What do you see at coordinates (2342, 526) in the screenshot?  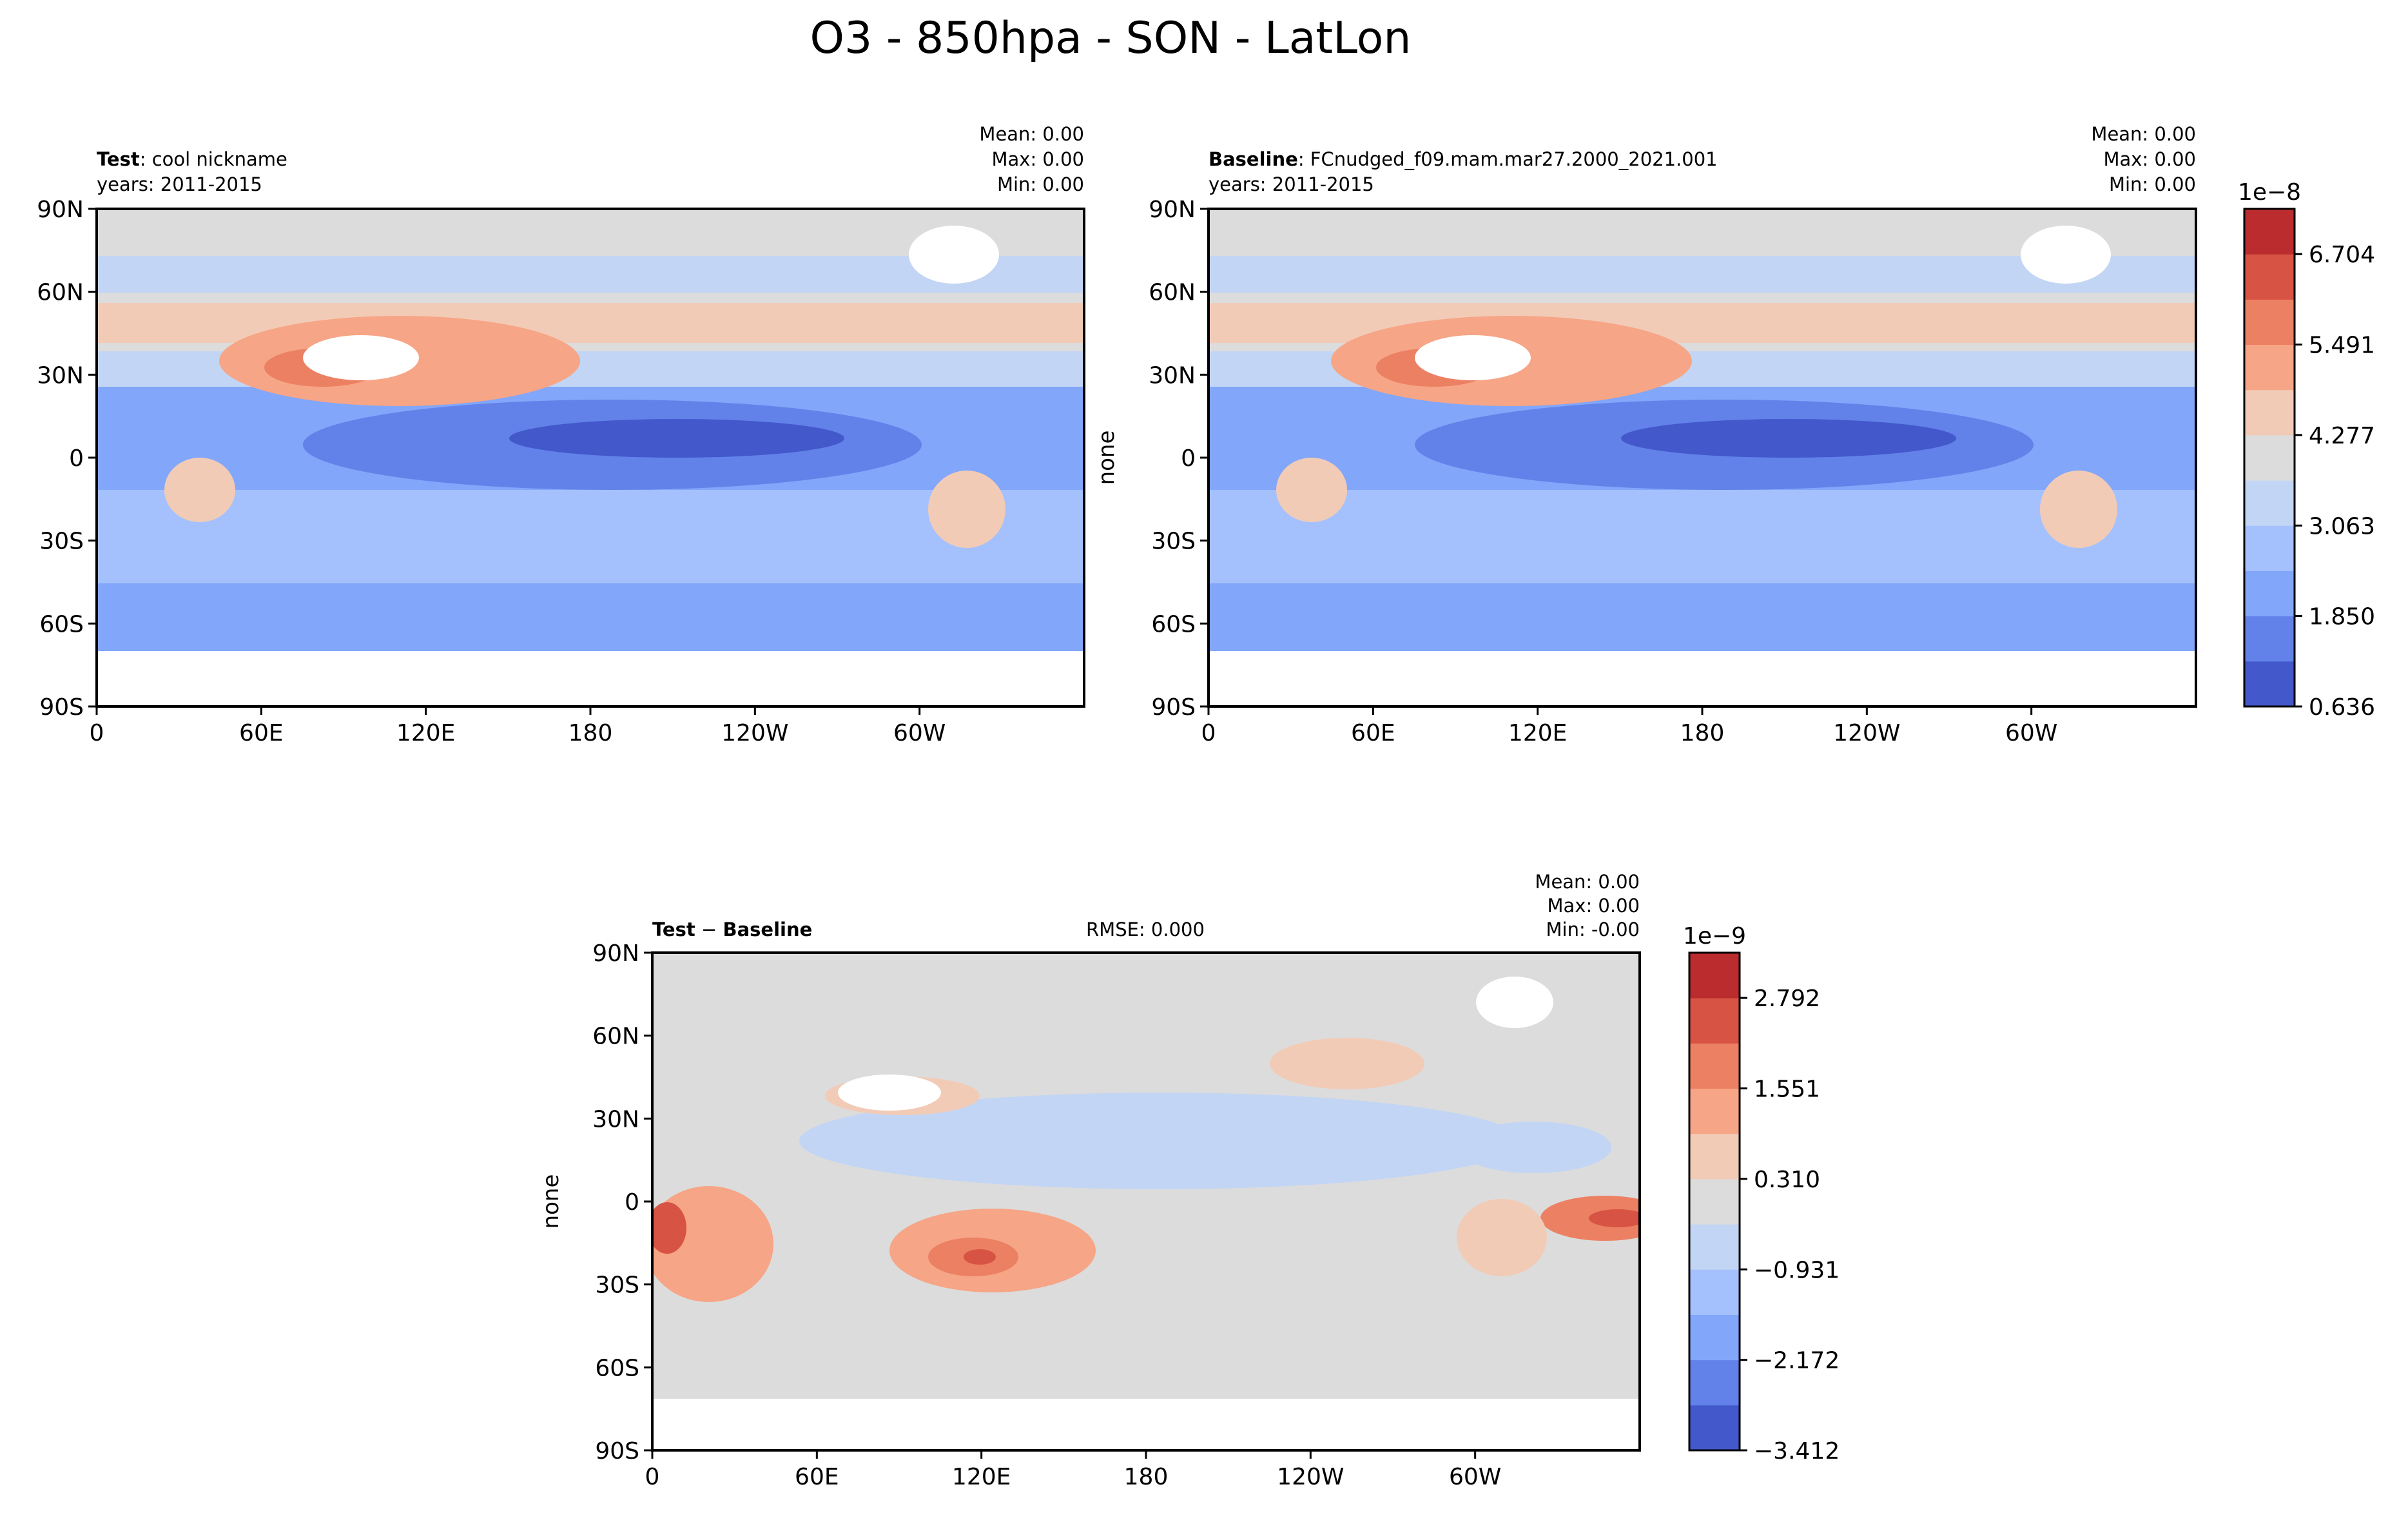 I see `colorbar-tick-label: 3.063` at bounding box center [2342, 526].